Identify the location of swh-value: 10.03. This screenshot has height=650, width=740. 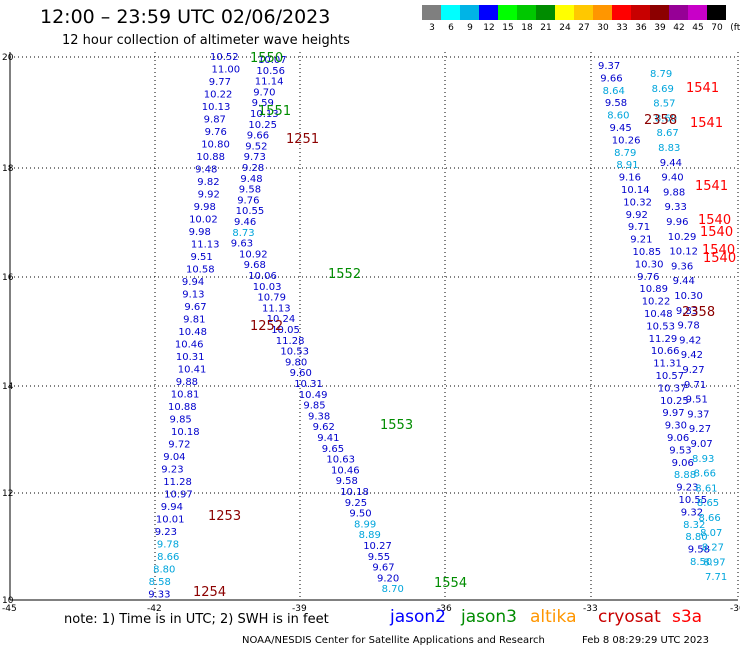
(267, 287).